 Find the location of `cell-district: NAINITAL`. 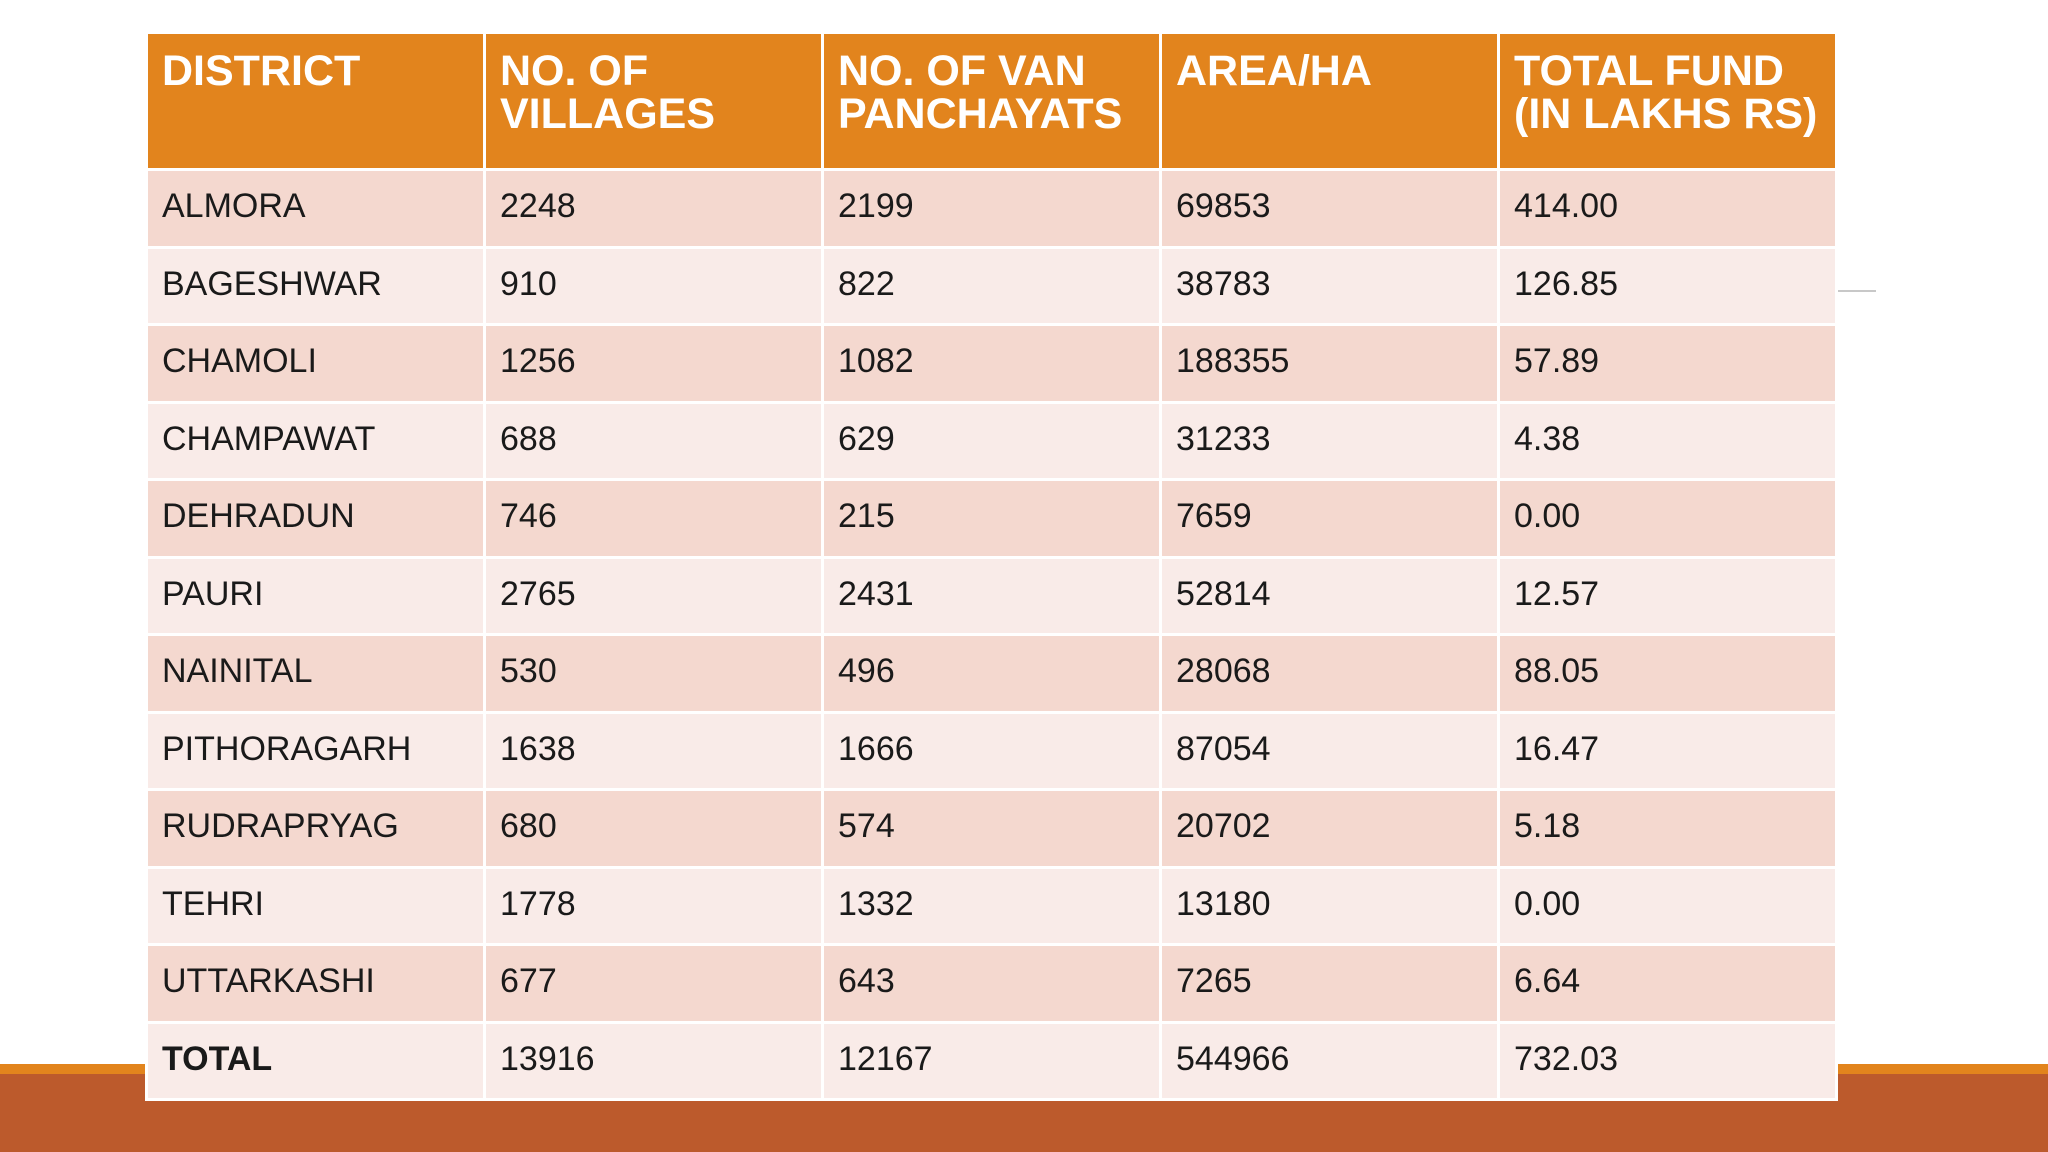

cell-district: NAINITAL is located at coordinates (315, 673).